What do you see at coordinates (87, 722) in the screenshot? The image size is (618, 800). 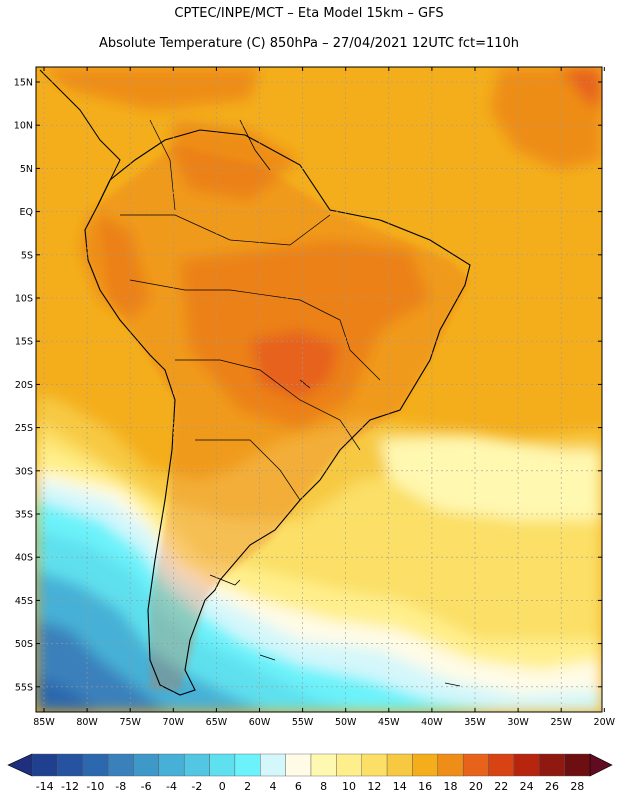 I see `lon-label: 80W` at bounding box center [87, 722].